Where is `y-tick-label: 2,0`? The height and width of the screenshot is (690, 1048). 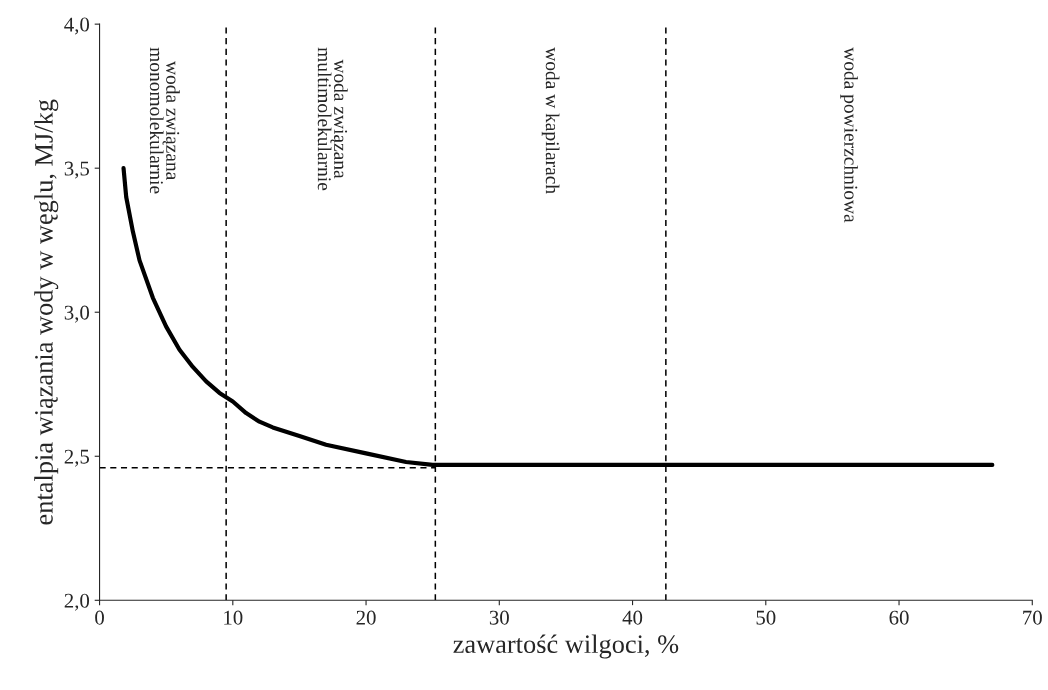 y-tick-label: 2,0 is located at coordinates (77, 602).